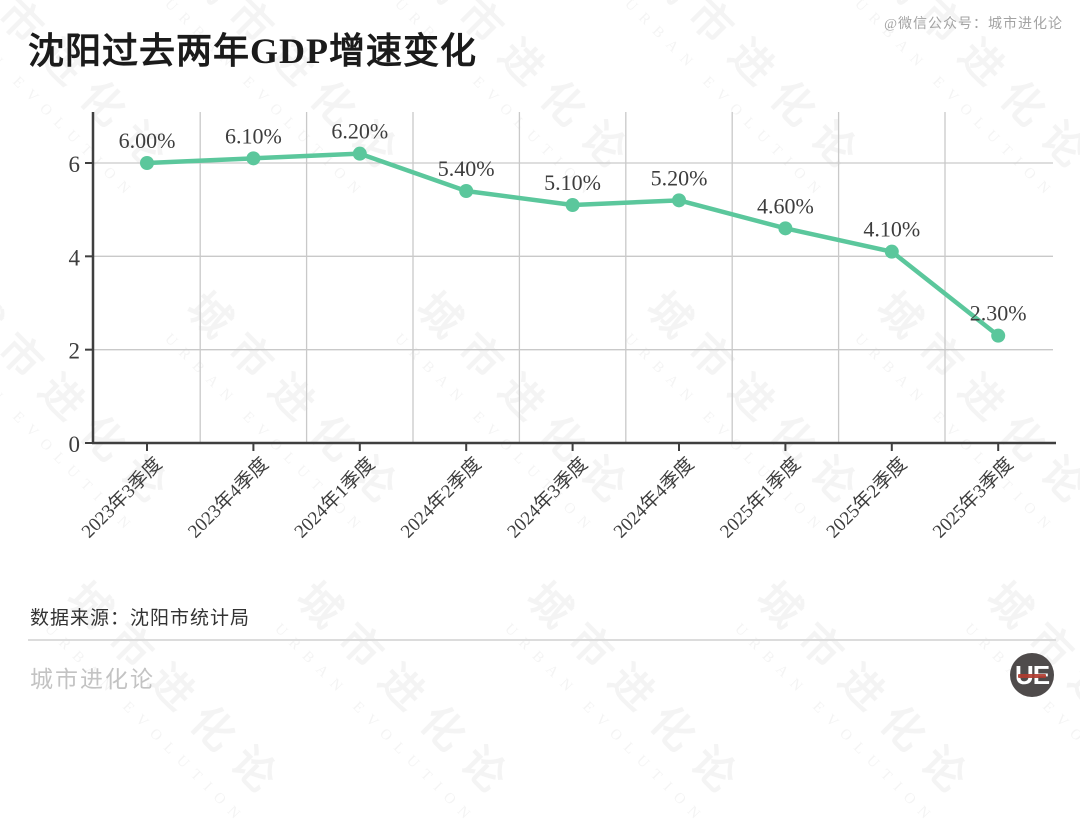 The width and height of the screenshot is (1080, 834). I want to click on y-tick-label: 6, so click(75, 164).